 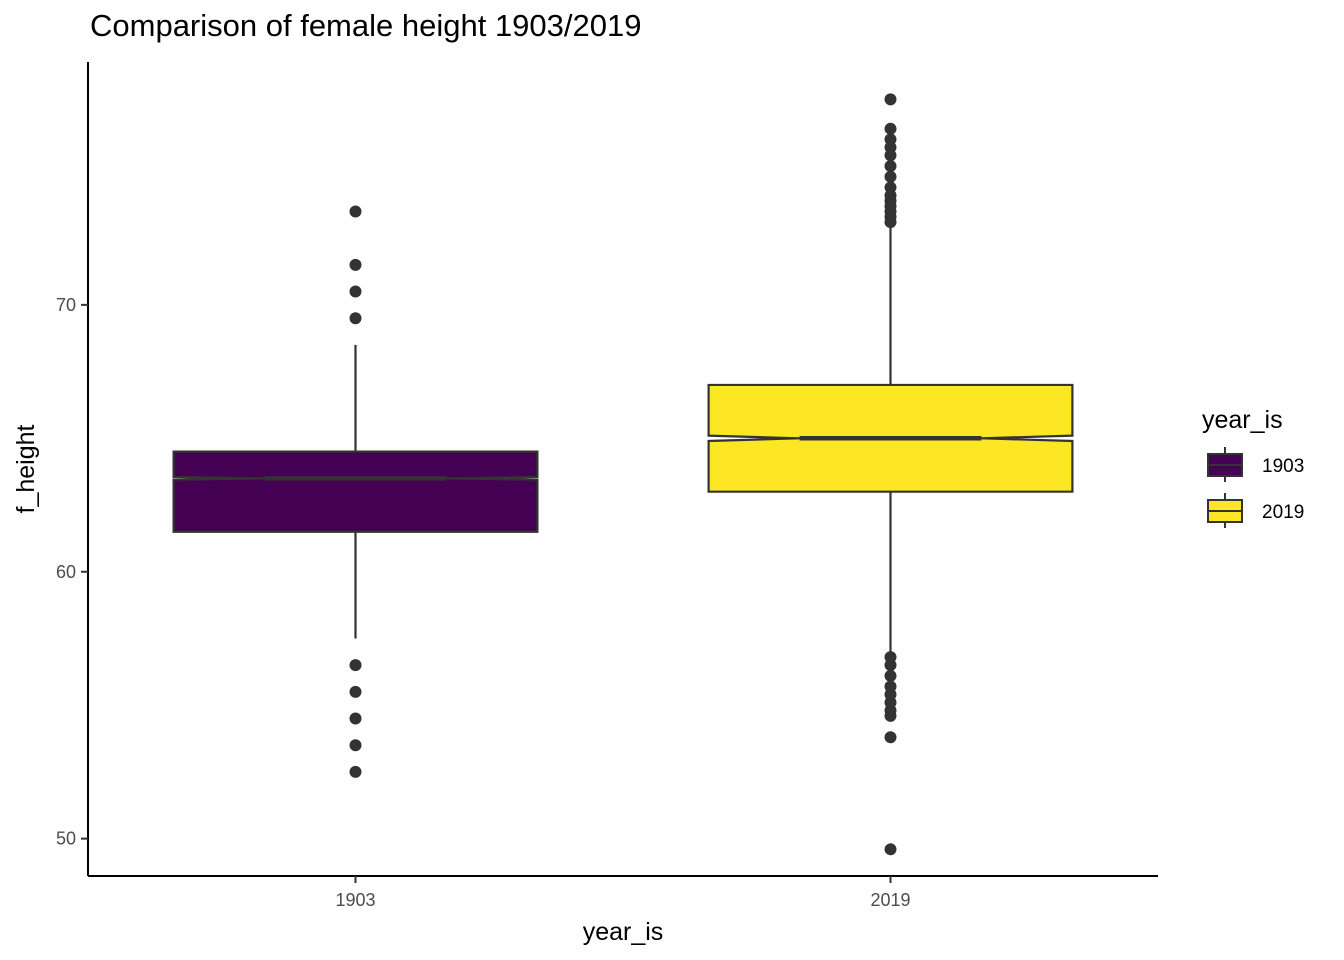 I want to click on legend-item-1903: 1903, so click(x=1255, y=464).